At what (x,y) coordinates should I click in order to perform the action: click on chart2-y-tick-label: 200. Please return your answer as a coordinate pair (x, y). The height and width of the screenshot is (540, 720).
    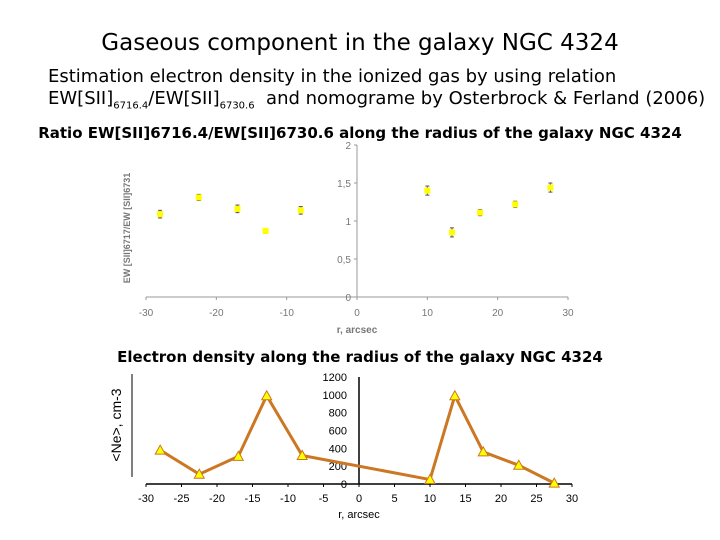
    Looking at the image, I should click on (338, 467).